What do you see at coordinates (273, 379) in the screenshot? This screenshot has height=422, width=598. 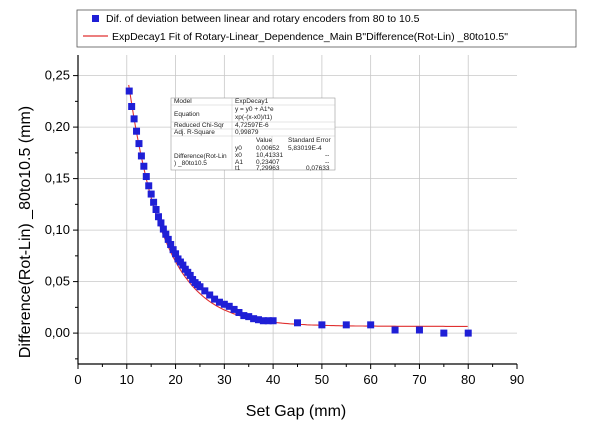 I see `x-tick-label: 40` at bounding box center [273, 379].